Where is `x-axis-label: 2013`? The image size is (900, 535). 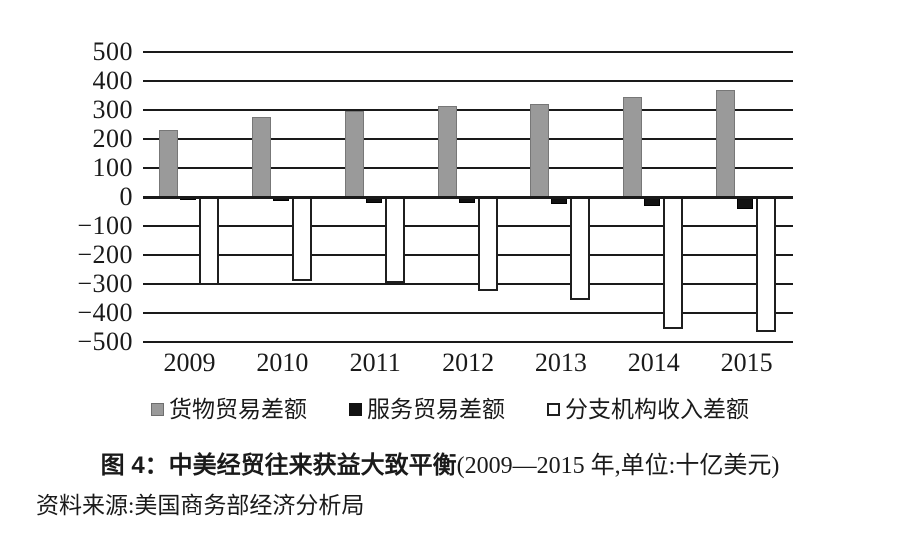 x-axis-label: 2013 is located at coordinates (560, 362).